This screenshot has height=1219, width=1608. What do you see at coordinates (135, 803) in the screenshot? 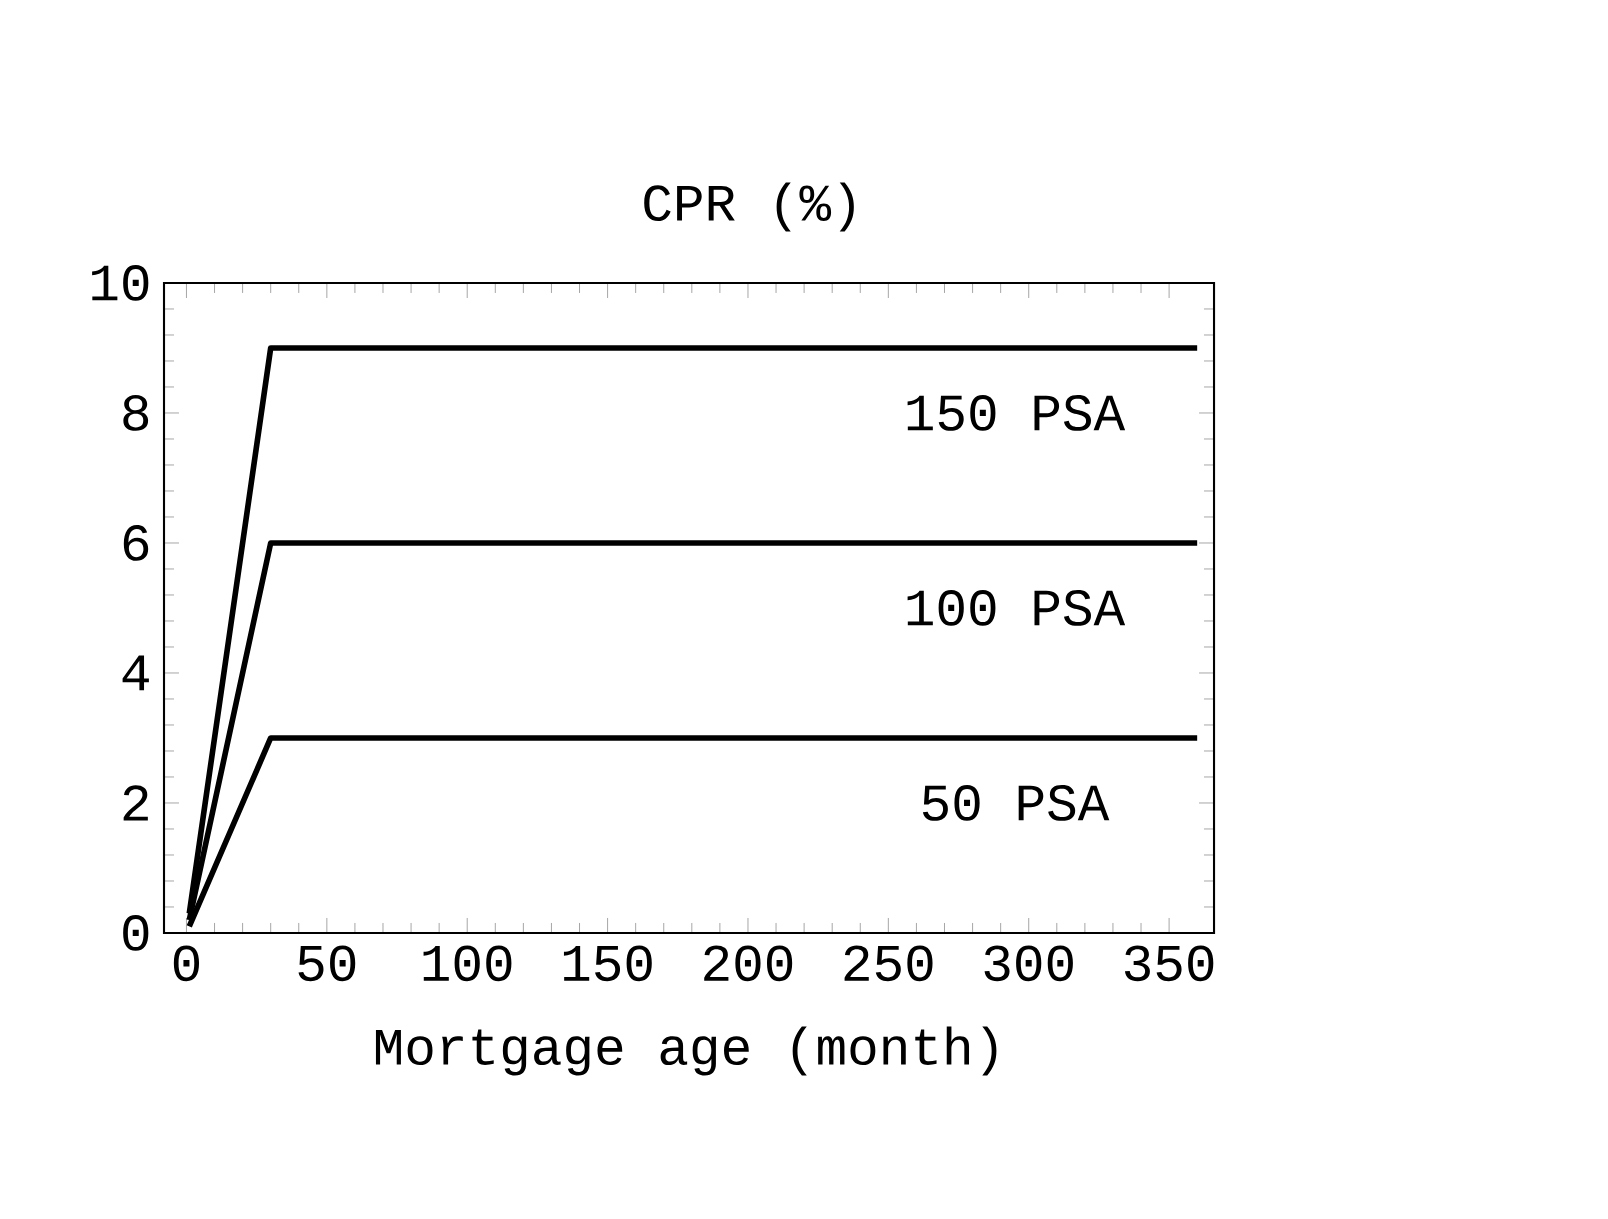
I see `y-tick-label: 2` at bounding box center [135, 803].